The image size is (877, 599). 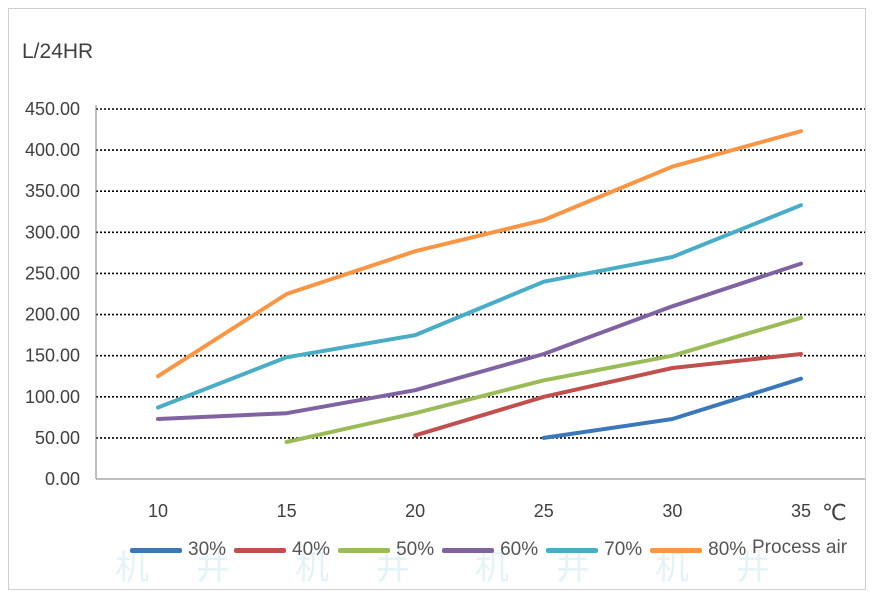 I want to click on legend: 30% 40% 50% 60% 70% 80%, so click(x=442, y=550).